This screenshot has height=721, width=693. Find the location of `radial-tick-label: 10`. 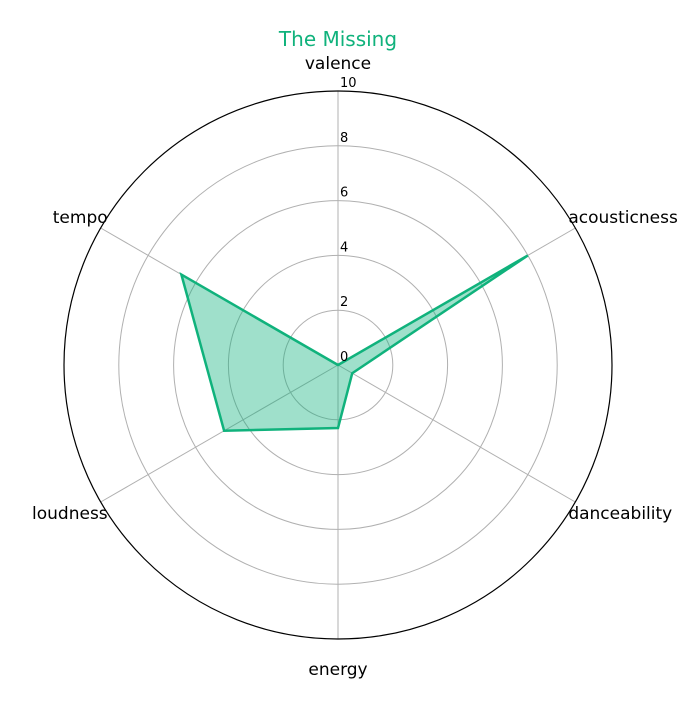

radial-tick-label: 10 is located at coordinates (348, 83).